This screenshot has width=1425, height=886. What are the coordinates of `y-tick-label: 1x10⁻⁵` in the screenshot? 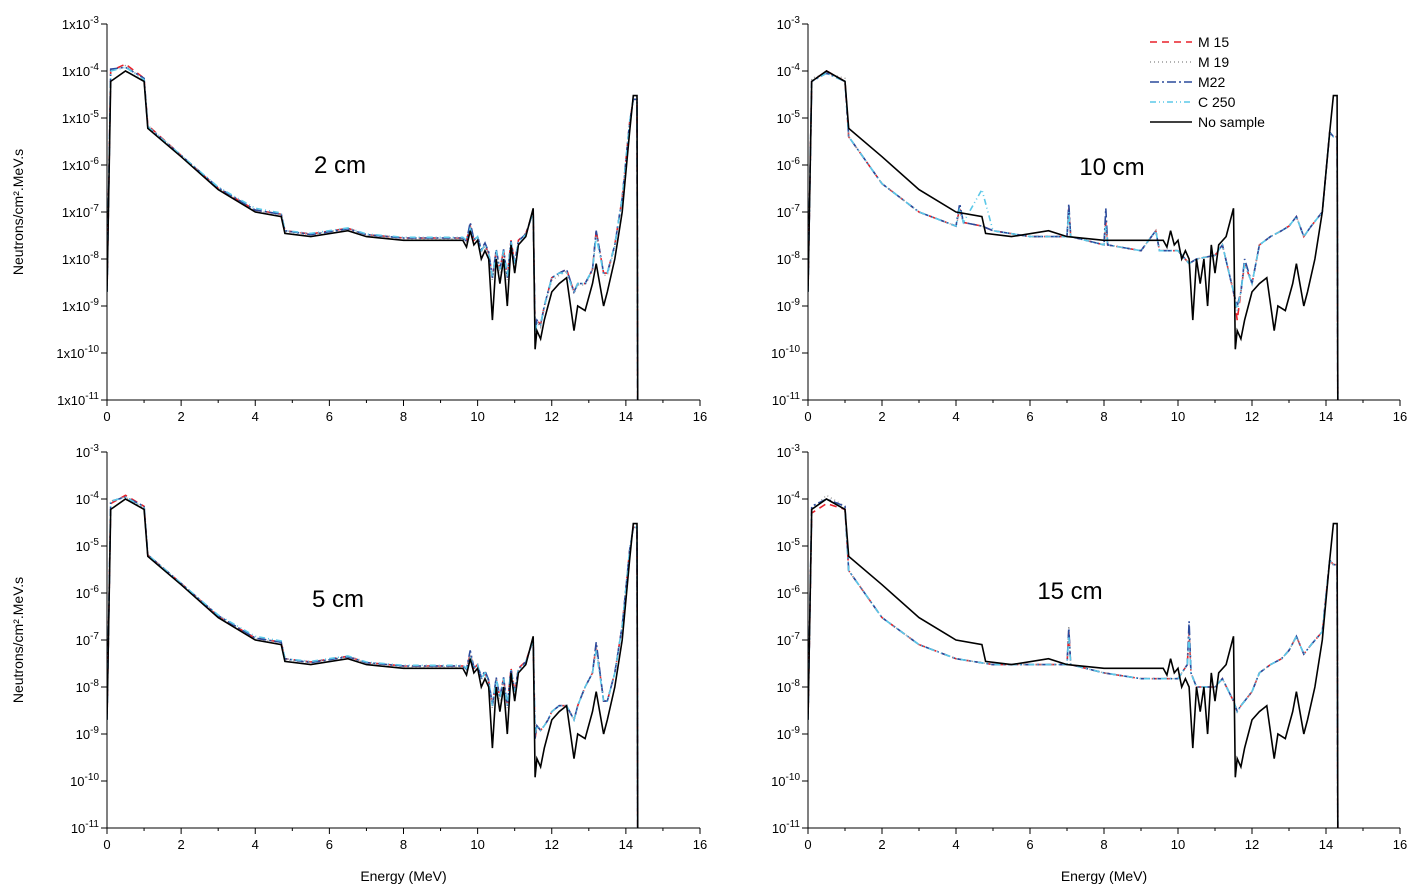 It's located at (81, 117).